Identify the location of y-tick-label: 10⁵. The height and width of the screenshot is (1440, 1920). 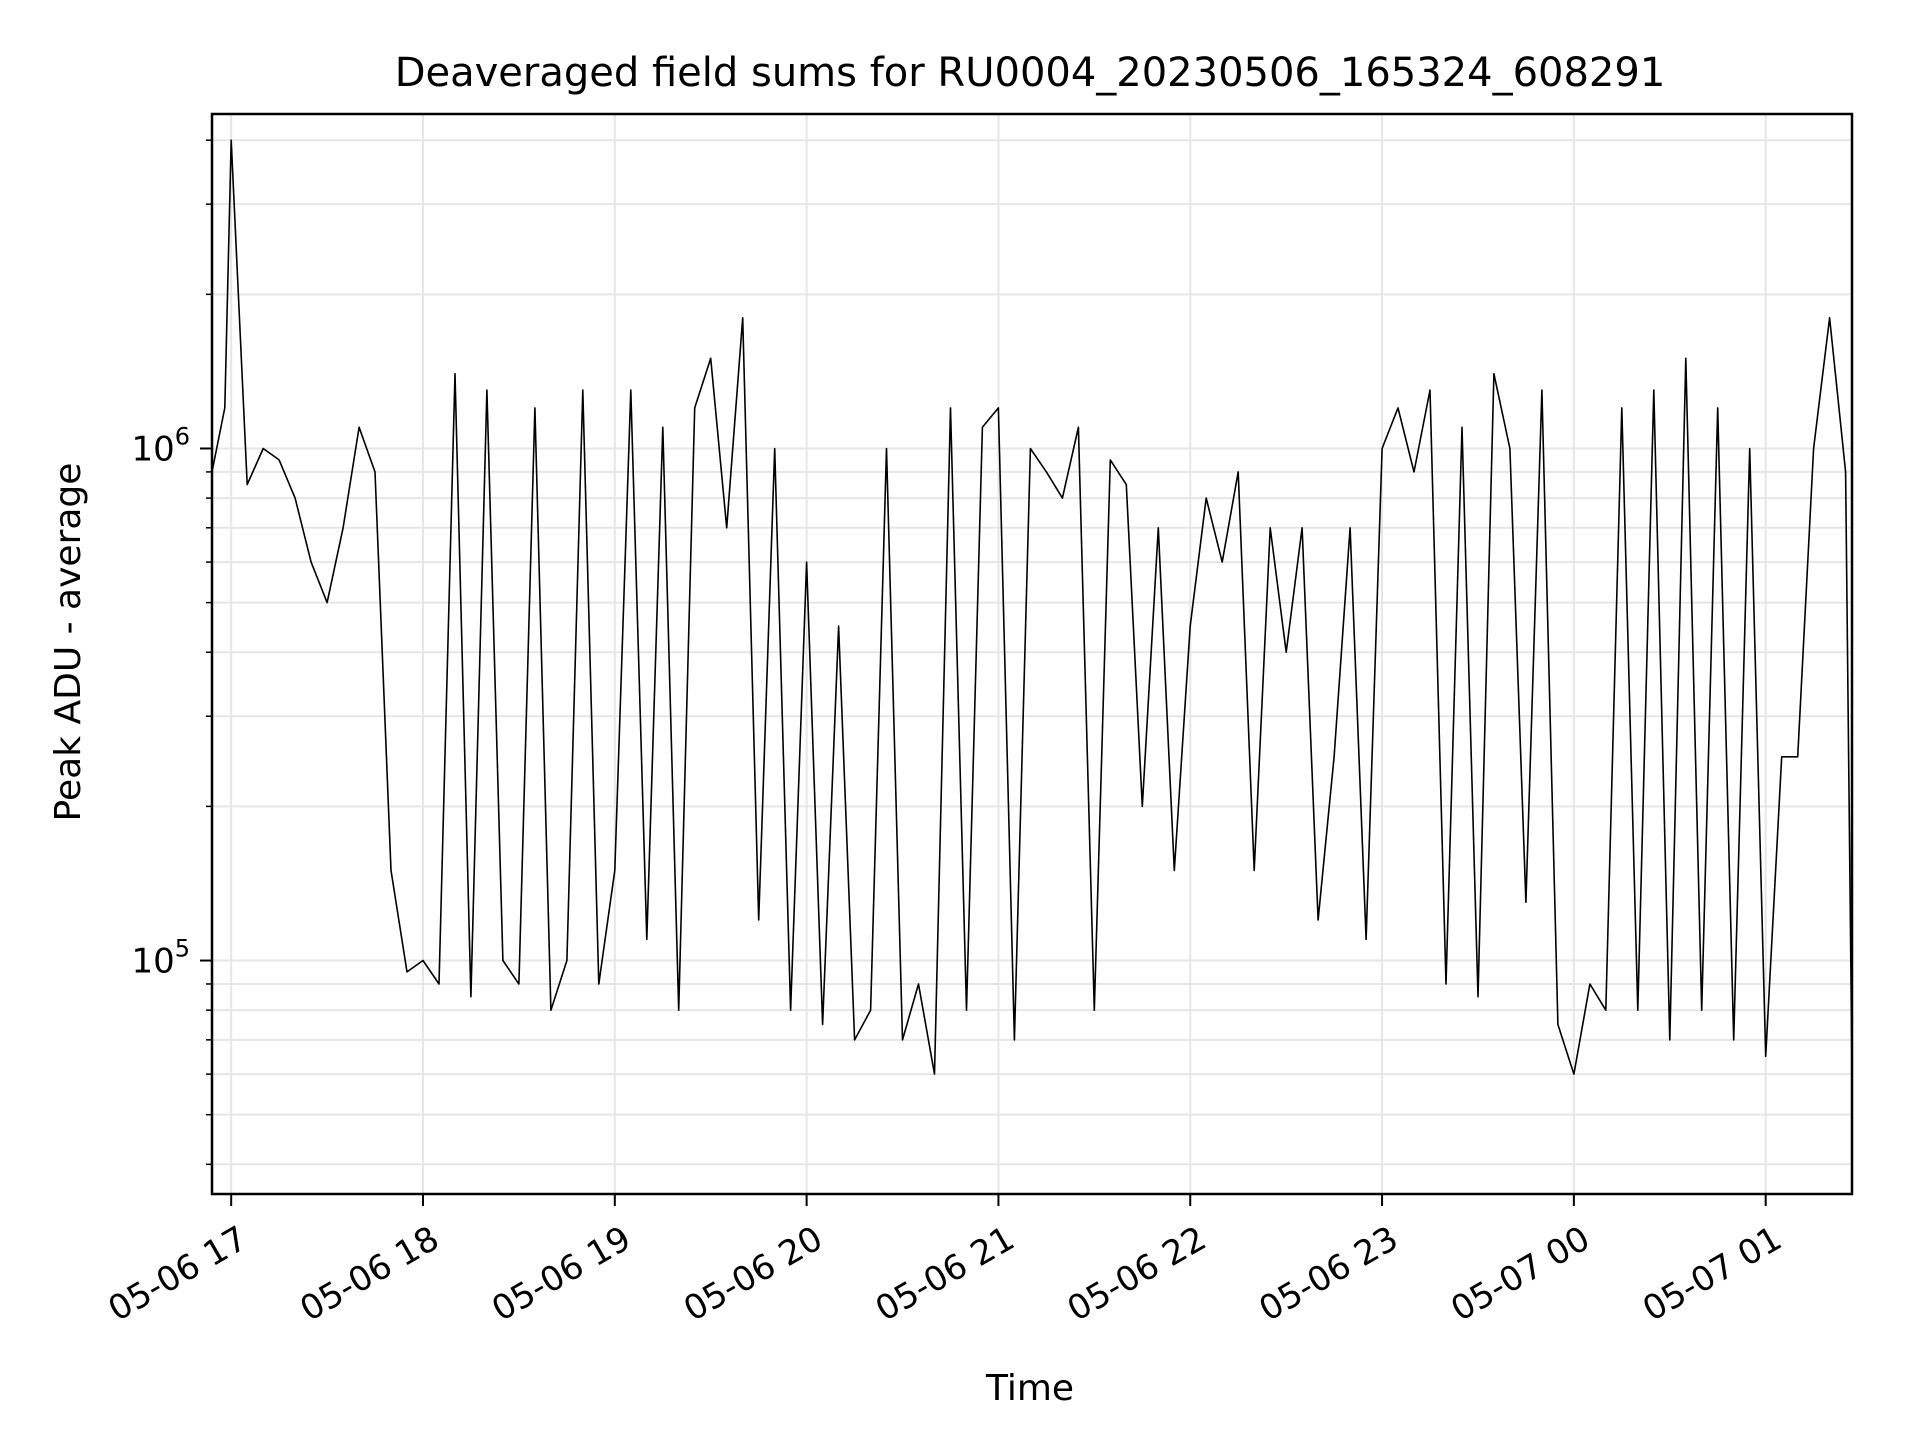
(160, 958).